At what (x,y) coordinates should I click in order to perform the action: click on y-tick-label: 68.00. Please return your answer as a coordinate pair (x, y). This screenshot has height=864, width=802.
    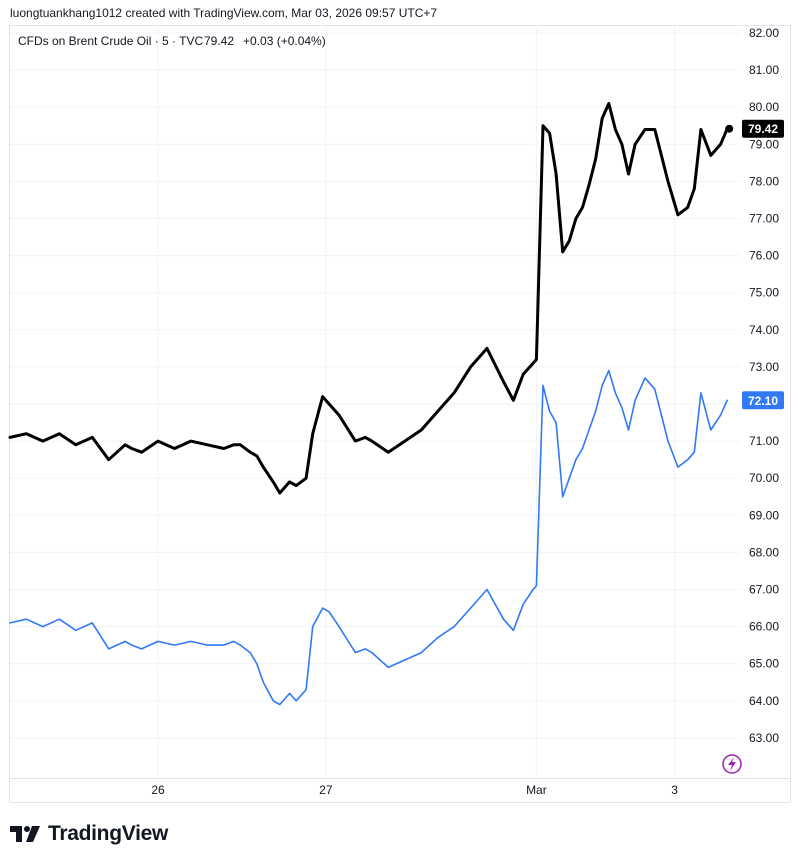
    Looking at the image, I should click on (764, 552).